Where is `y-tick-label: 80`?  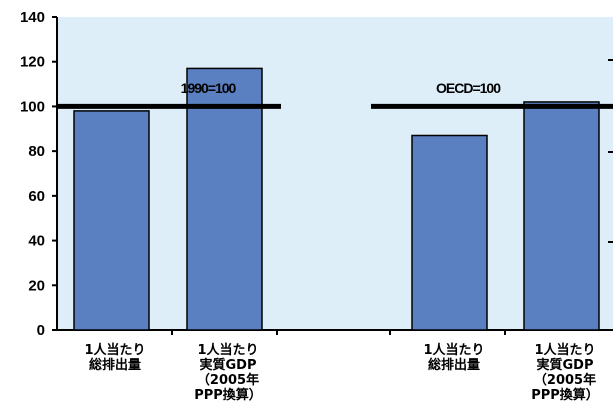 y-tick-label: 80 is located at coordinates (36, 151).